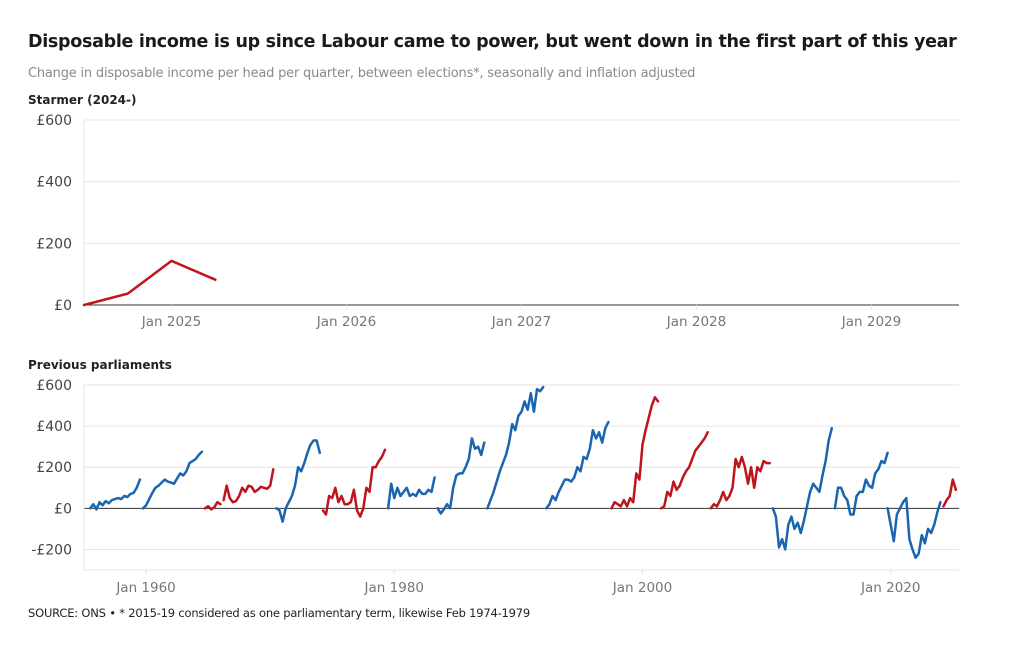 This screenshot has width=1020, height=650. What do you see at coordinates (172, 480) in the screenshot?
I see `series-line-1959-1964` at bounding box center [172, 480].